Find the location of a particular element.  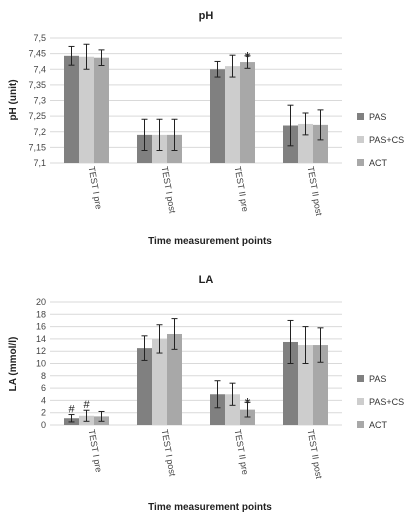

y-tick-label: 18 is located at coordinates (41, 314).